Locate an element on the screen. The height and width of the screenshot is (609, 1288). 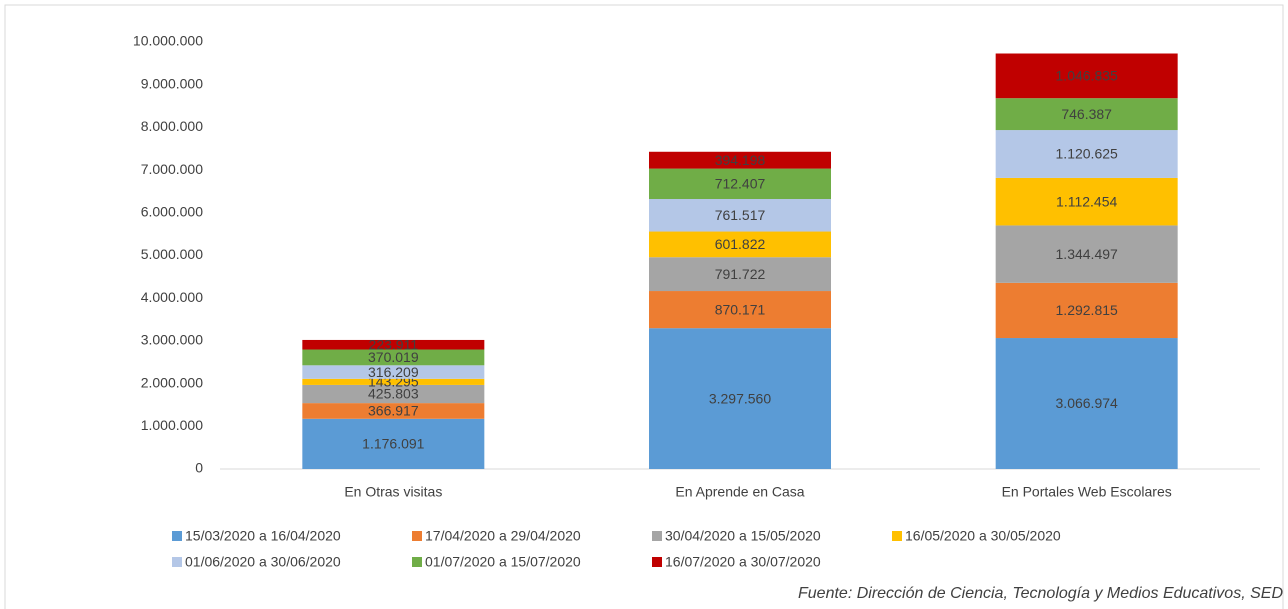
value-label: 1.046.835 is located at coordinates (1087, 76).